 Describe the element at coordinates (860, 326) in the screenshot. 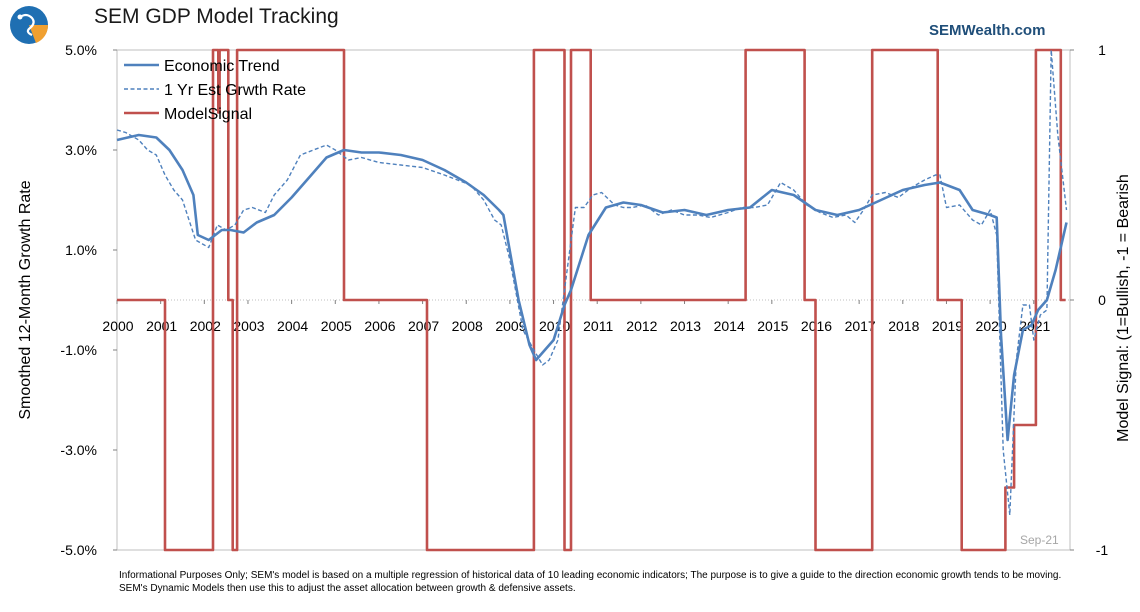

I see `x-tick-label: 2017` at that location.